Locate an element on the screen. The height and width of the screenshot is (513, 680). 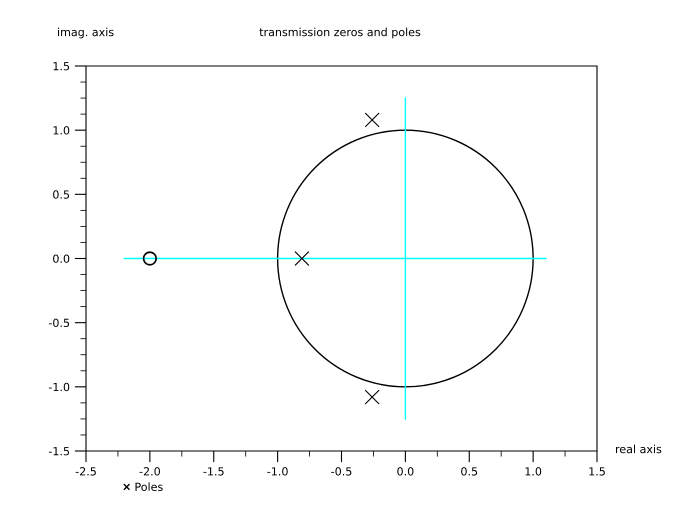
chart-title: transmission zeros and poles is located at coordinates (339, 33).